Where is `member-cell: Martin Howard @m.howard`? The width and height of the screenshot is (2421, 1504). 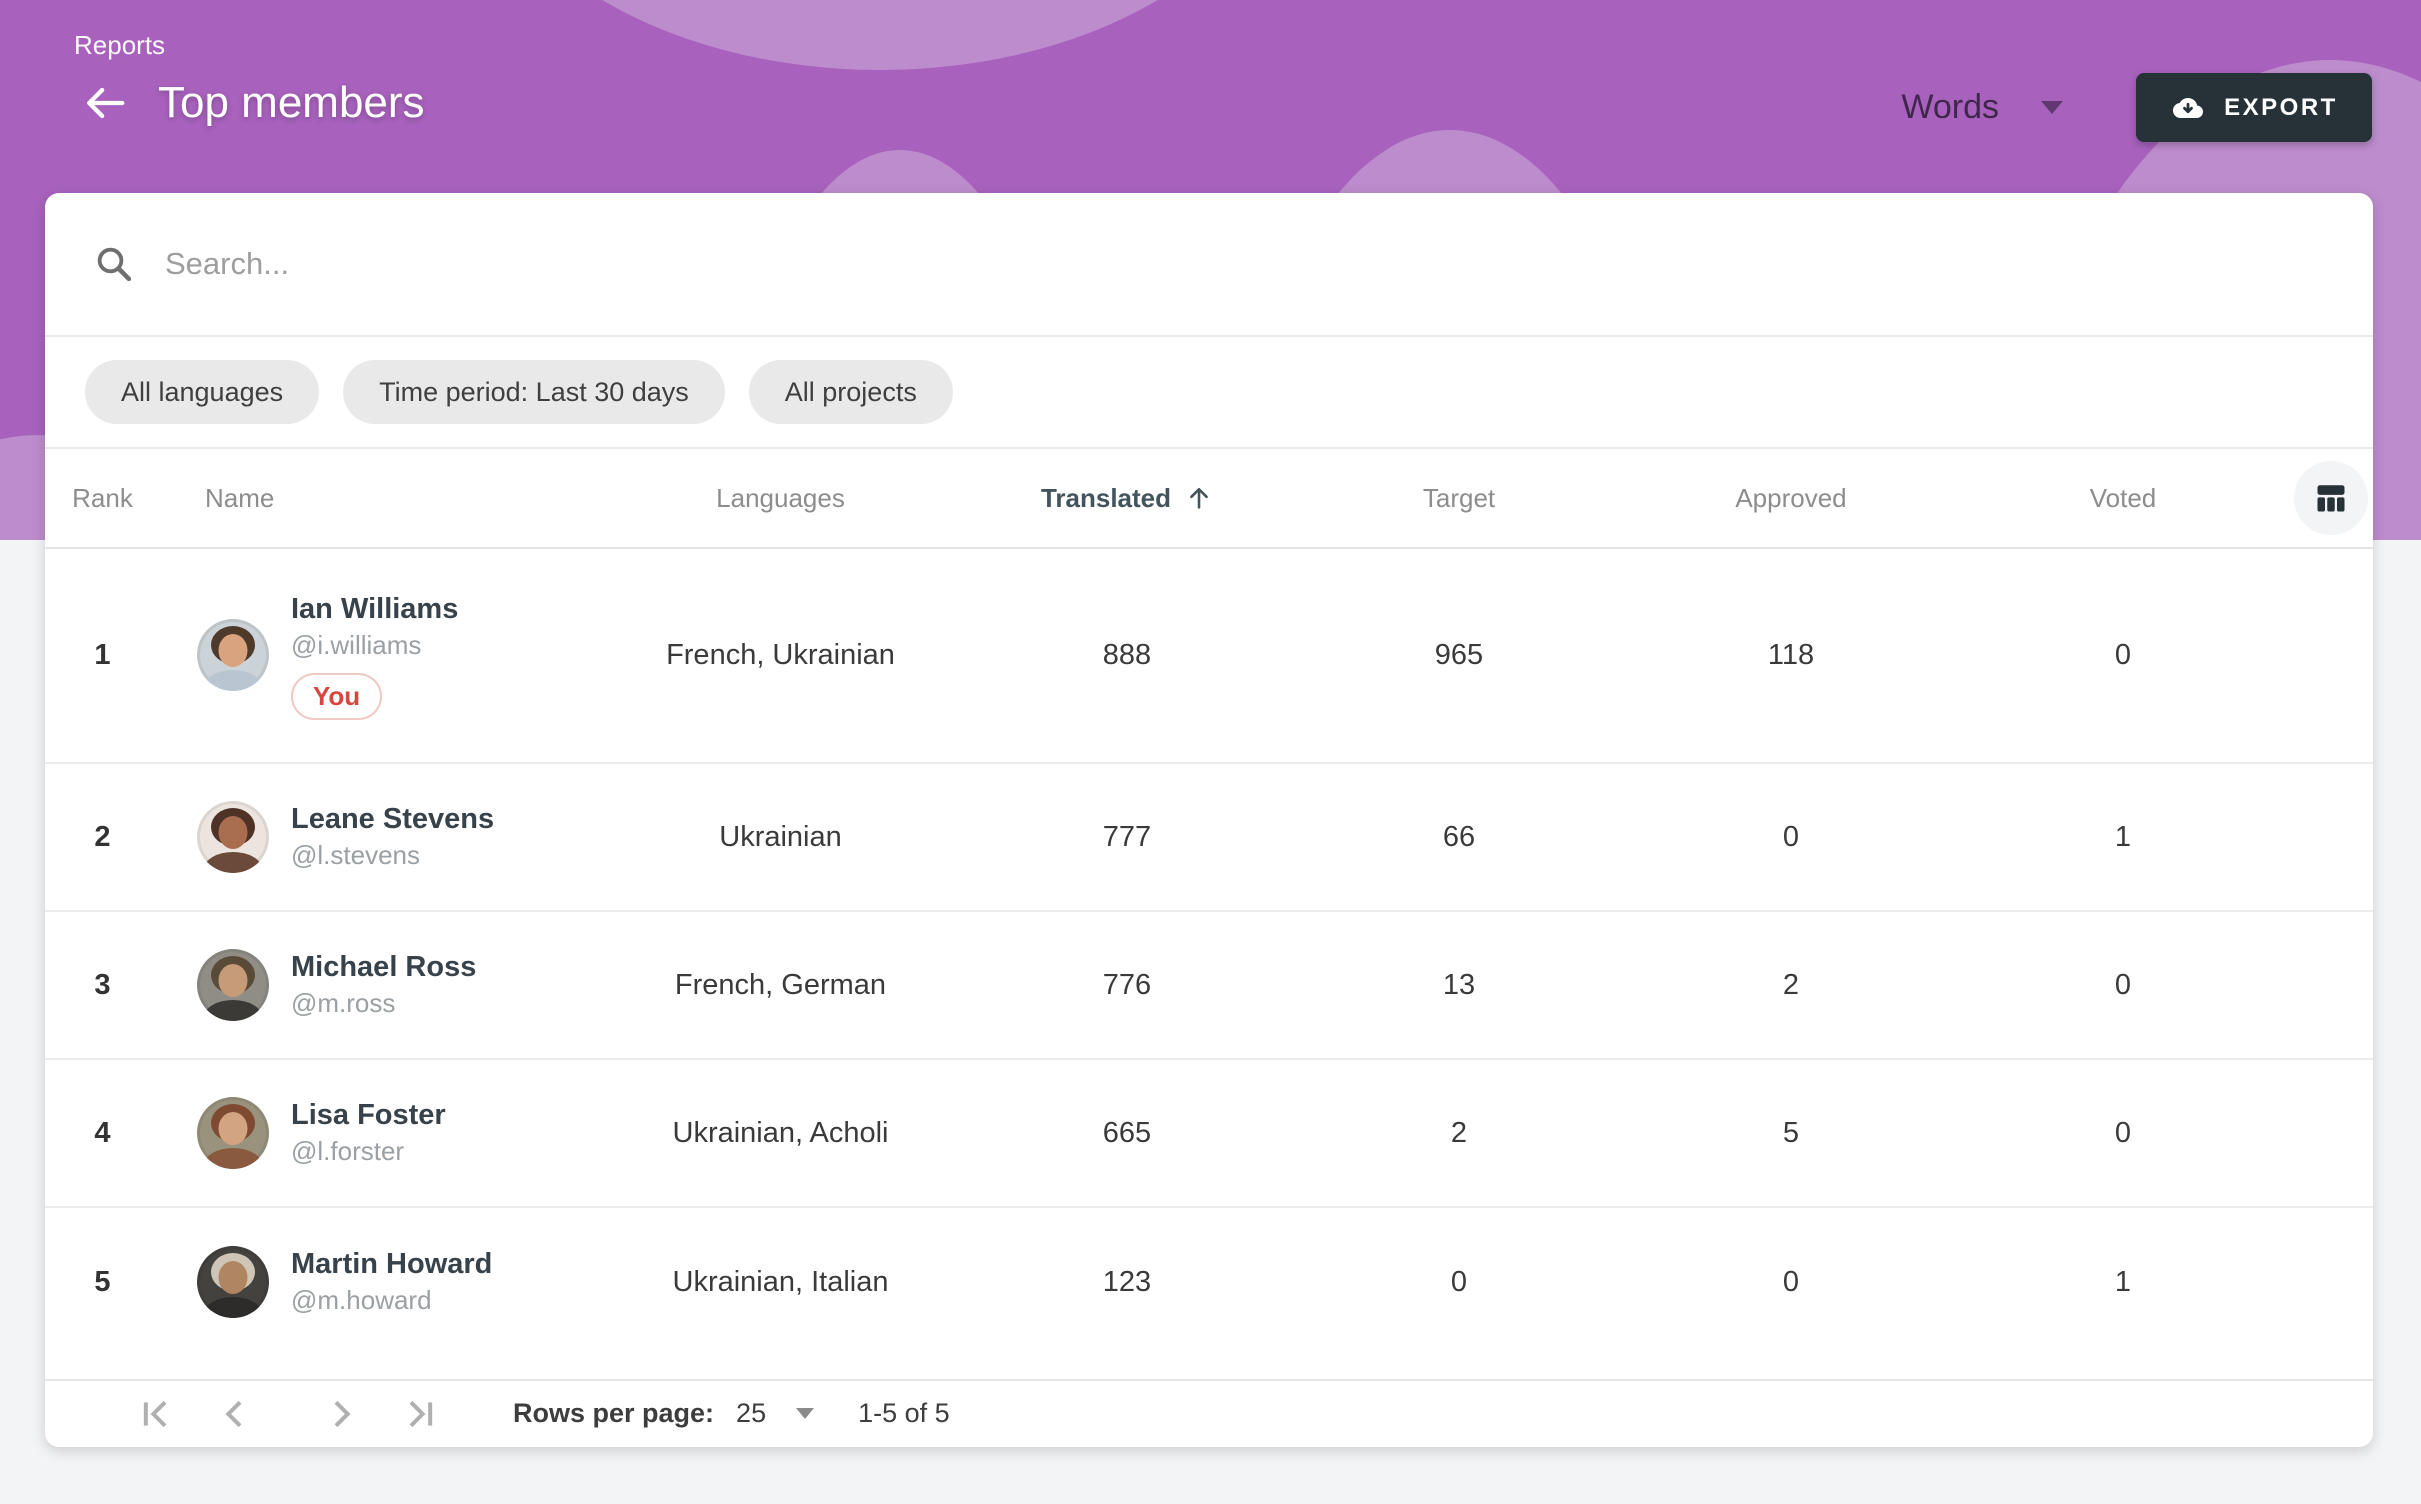 member-cell: Martin Howard @m.howard is located at coordinates (380, 1282).